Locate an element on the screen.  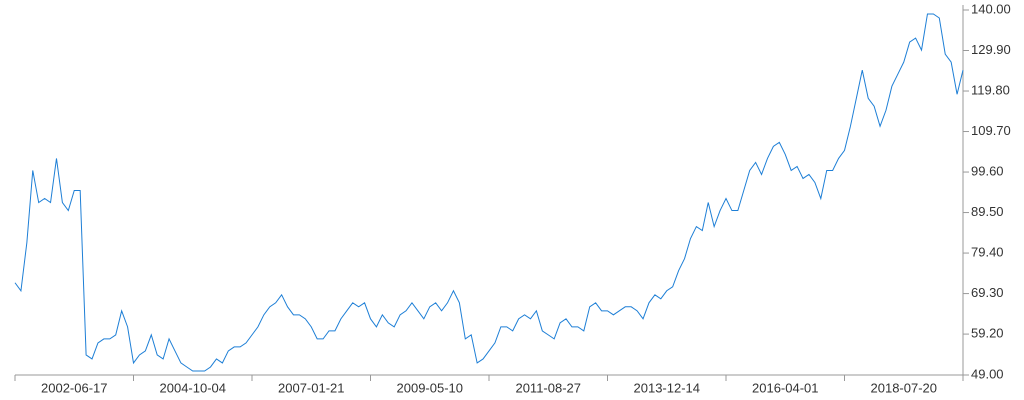
y-tick-label: 140.00 is located at coordinates (991, 8).